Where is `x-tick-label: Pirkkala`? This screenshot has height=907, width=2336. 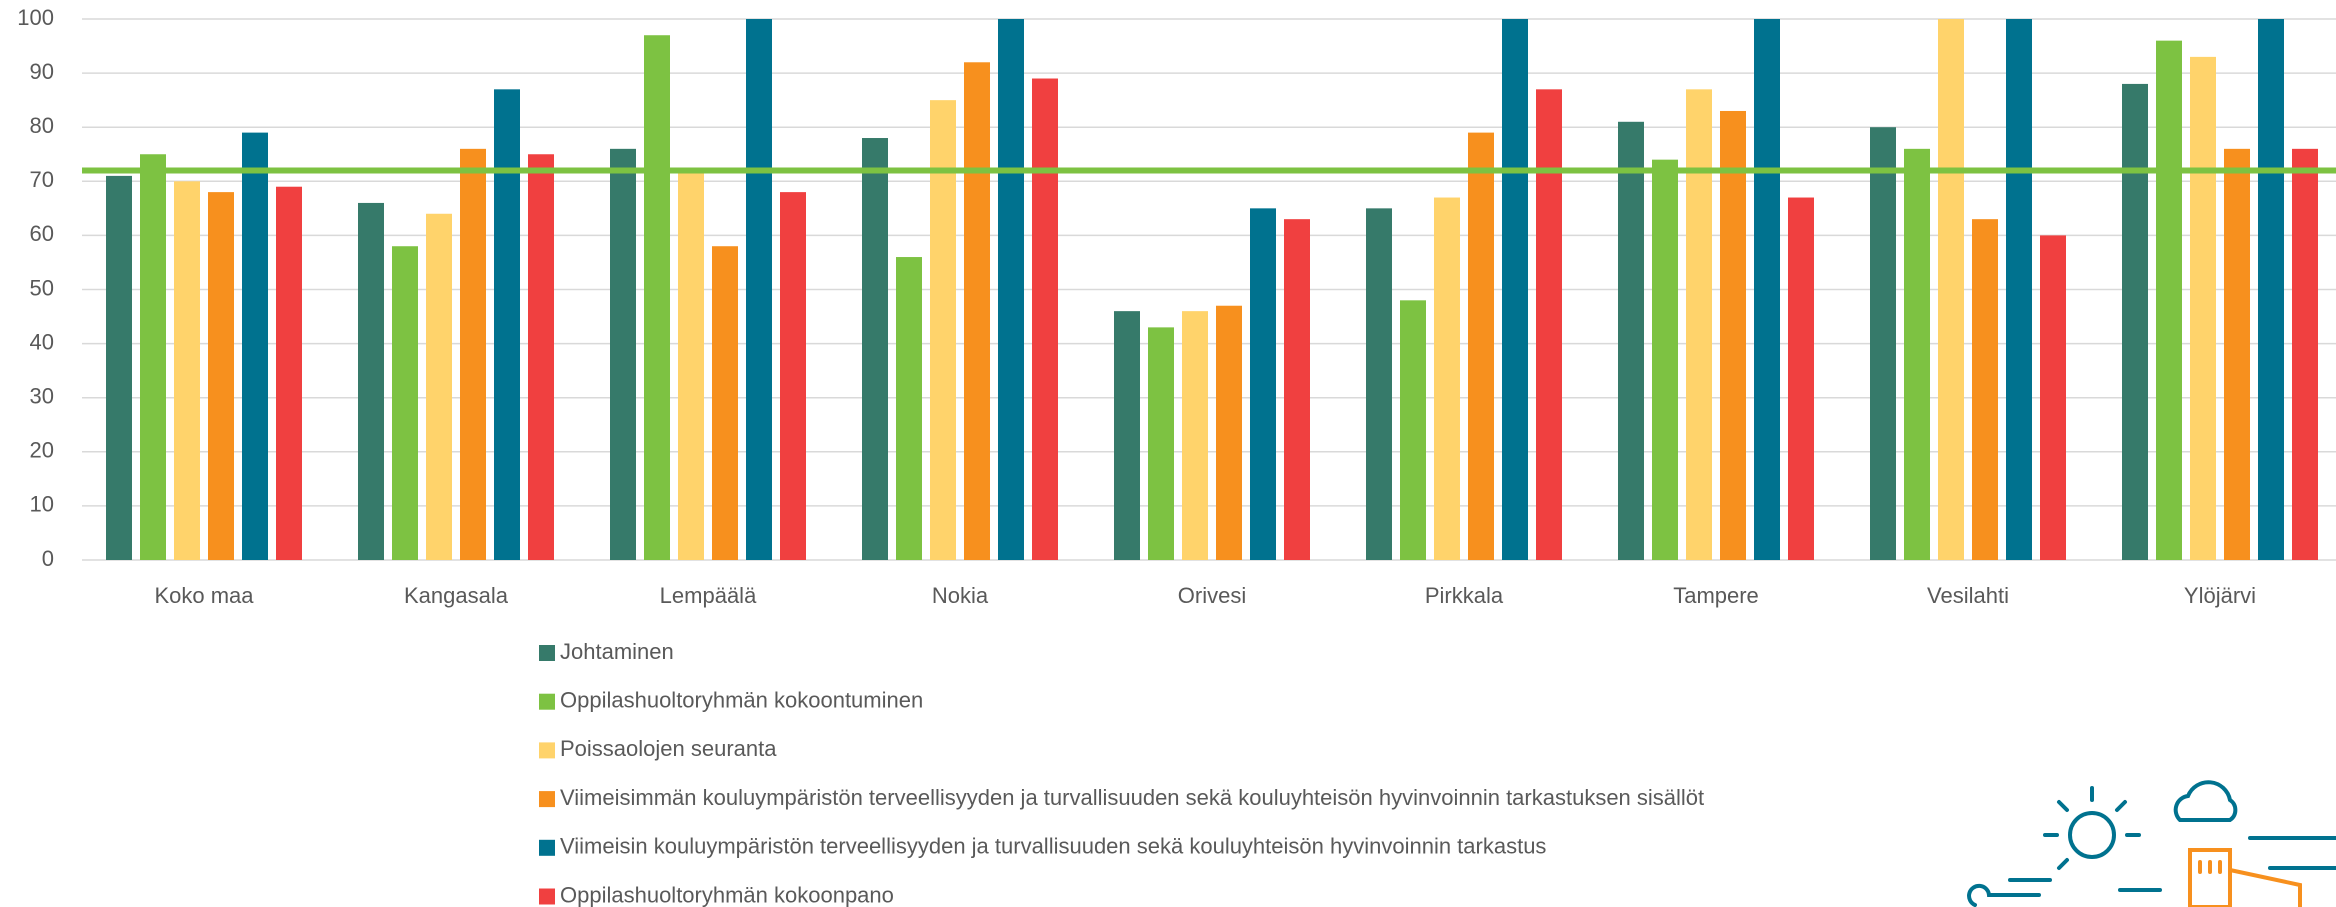 x-tick-label: Pirkkala is located at coordinates (1464, 595).